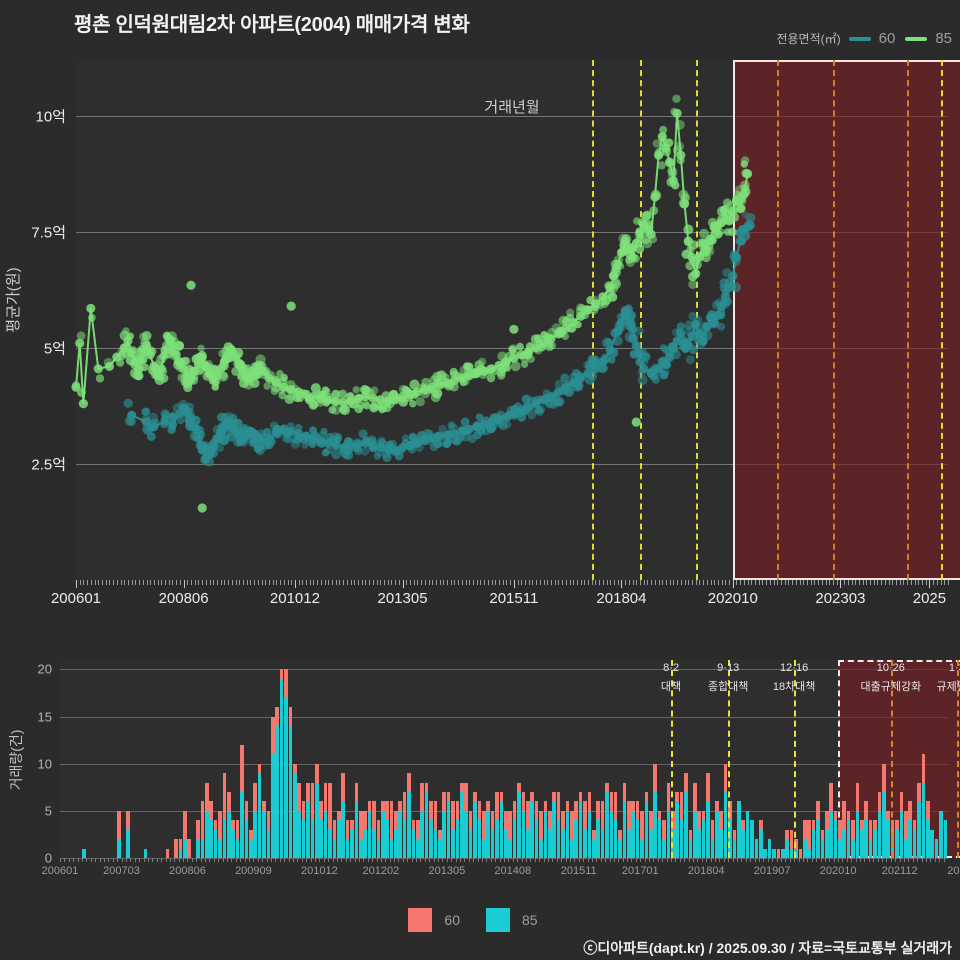 The image size is (960, 960). What do you see at coordinates (891, 759) in the screenshot?
I see `event-line` at bounding box center [891, 759].